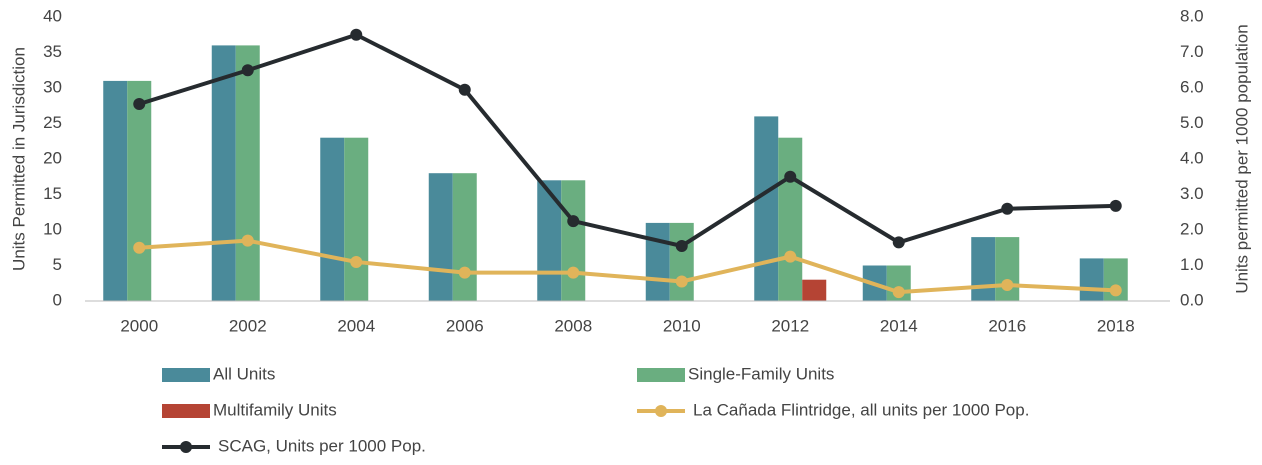 This screenshot has width=1262, height=465. I want to click on y-tick-label: 10, so click(52, 228).